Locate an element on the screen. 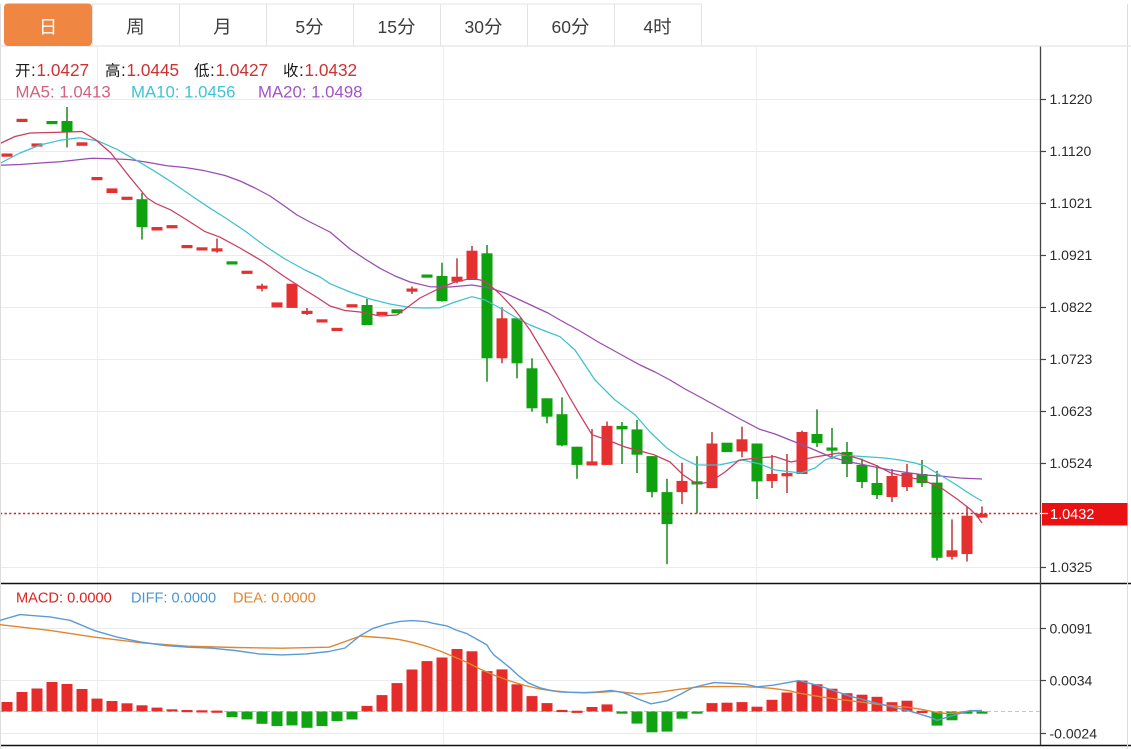 This screenshot has height=749, width=1131. svg-text: 0.0034 is located at coordinates (1071, 681).